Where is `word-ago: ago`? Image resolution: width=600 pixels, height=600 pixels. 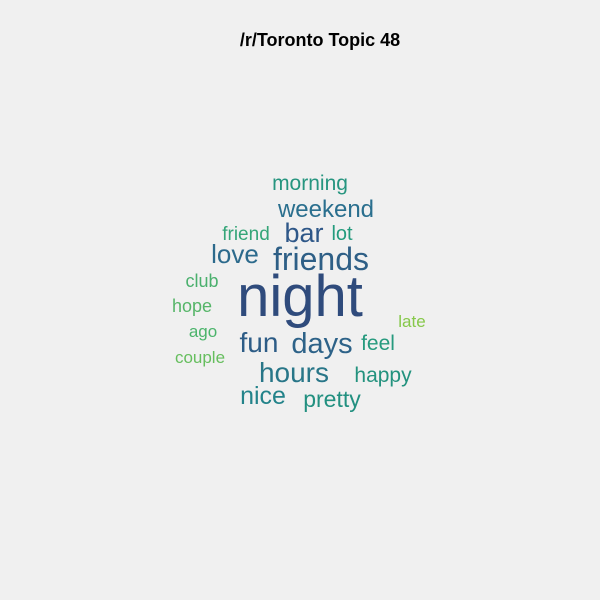
word-ago: ago is located at coordinates (203, 331).